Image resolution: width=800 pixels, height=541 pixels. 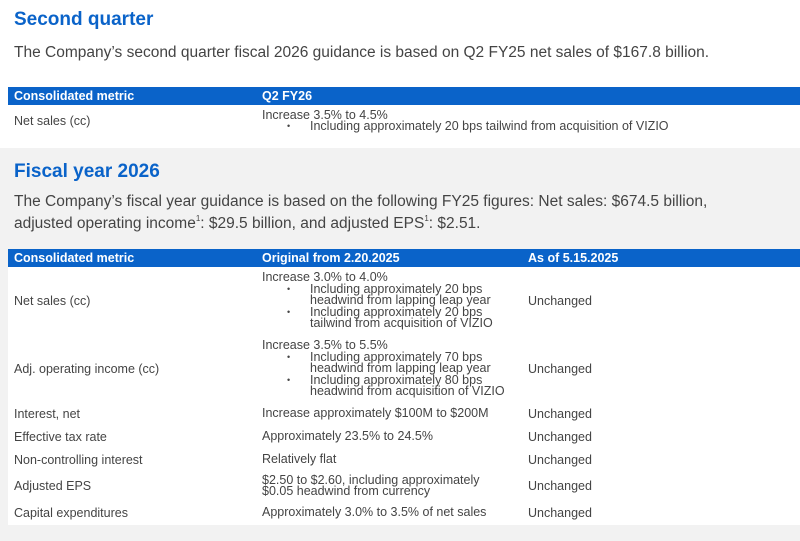 I want to click on metric-cell: Capital expenditures, so click(x=71, y=513).